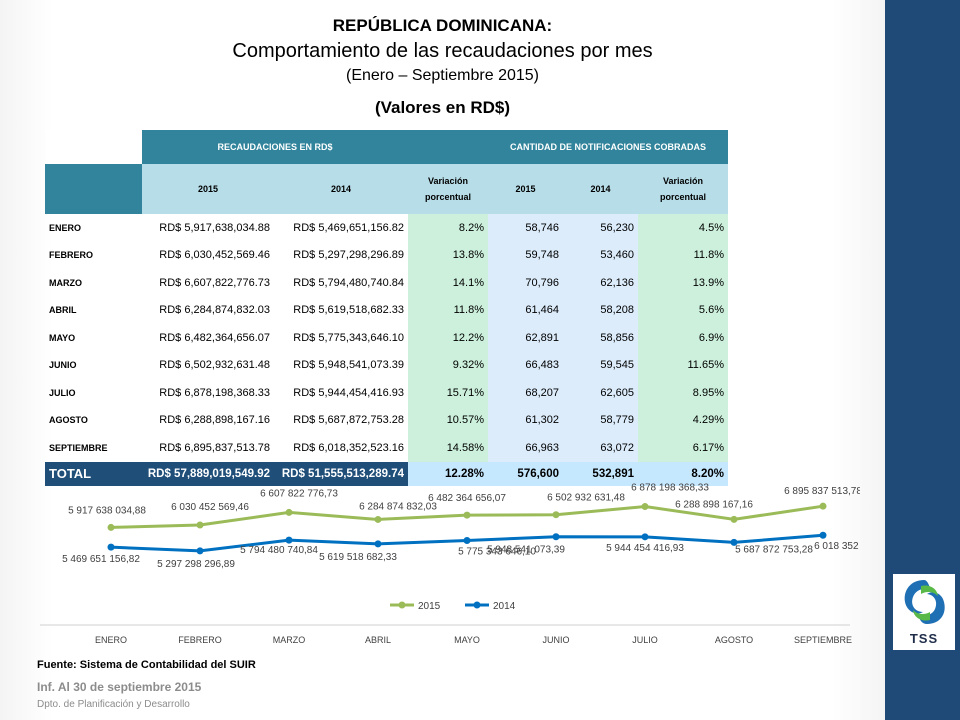 The image size is (960, 720). I want to click on x-tick-label: MAYO, so click(467, 640).